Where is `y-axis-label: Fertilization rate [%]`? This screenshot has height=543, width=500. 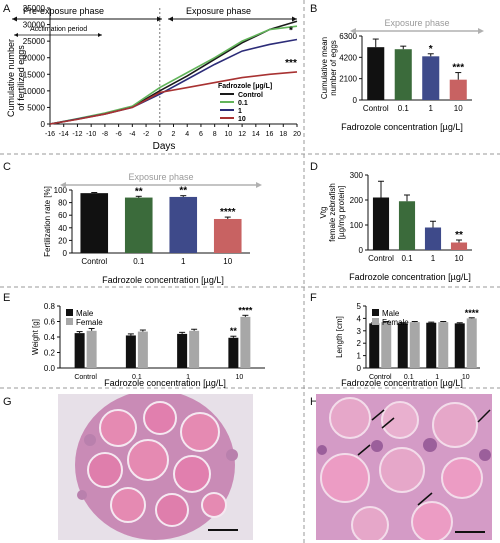
y-axis-label: Fertilization rate [%] is located at coordinates (47, 221).